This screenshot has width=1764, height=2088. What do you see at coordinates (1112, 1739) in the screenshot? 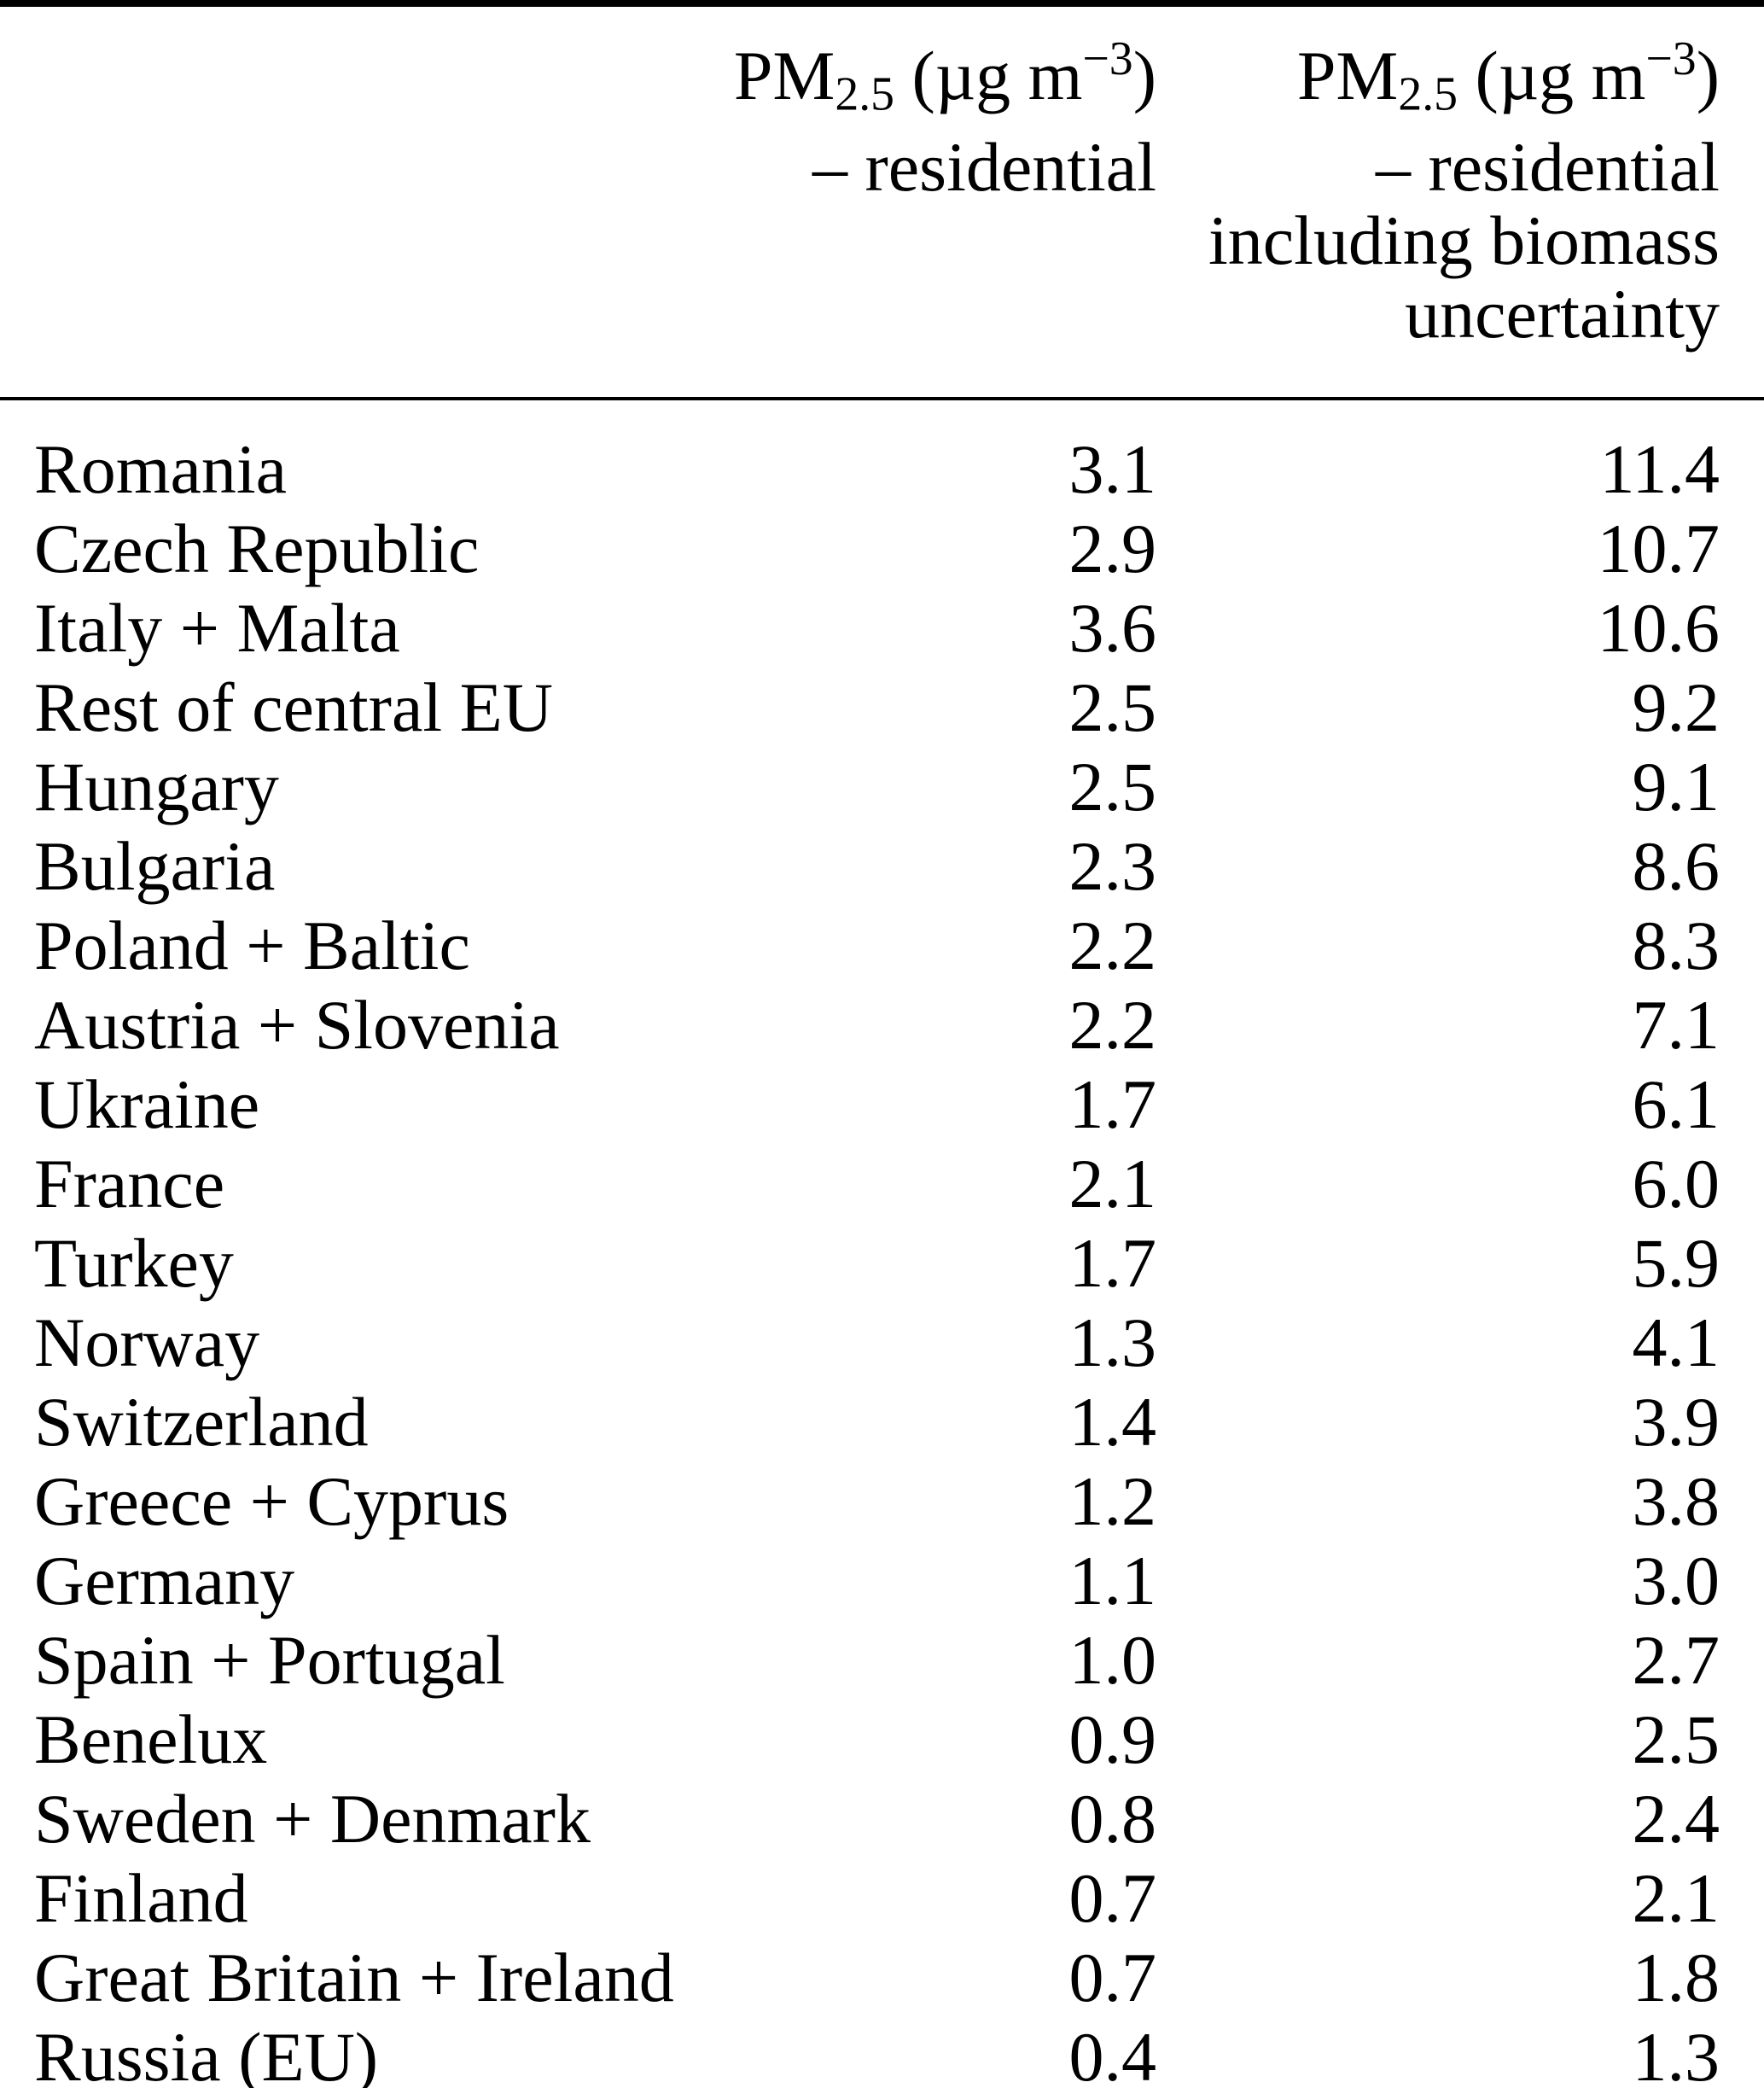
I see `residential-value: 0.9` at bounding box center [1112, 1739].